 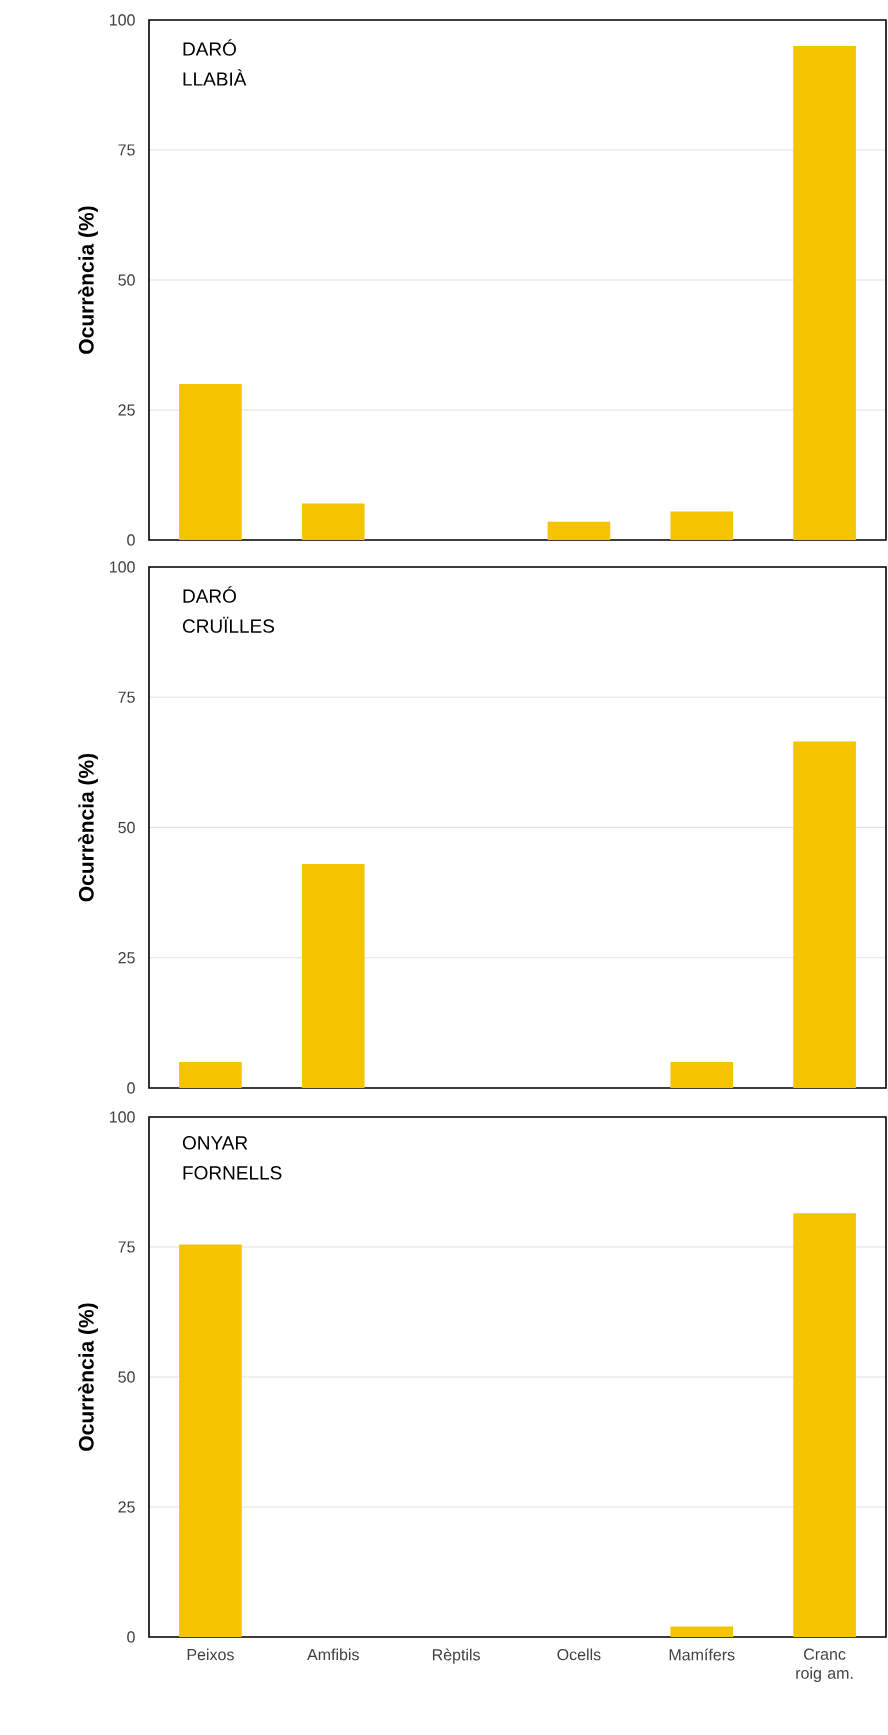 I want to click on x-tick-label: Peixos, so click(x=210, y=1654).